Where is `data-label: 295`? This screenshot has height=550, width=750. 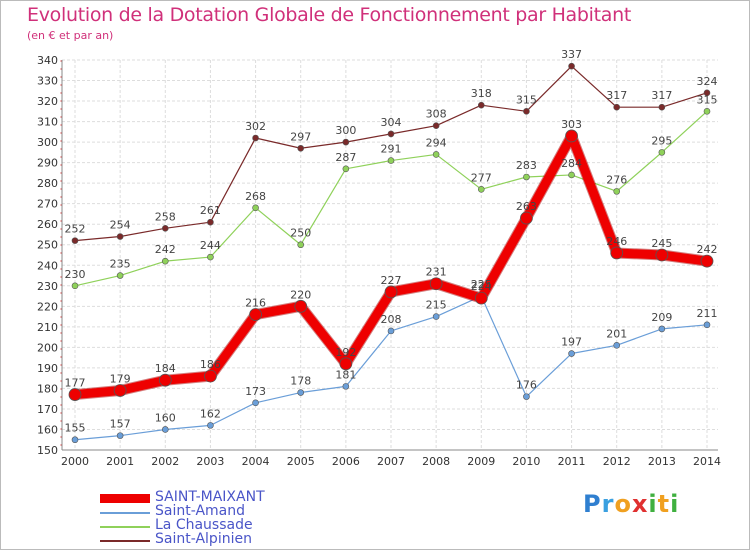
data-label: 295 is located at coordinates (661, 140).